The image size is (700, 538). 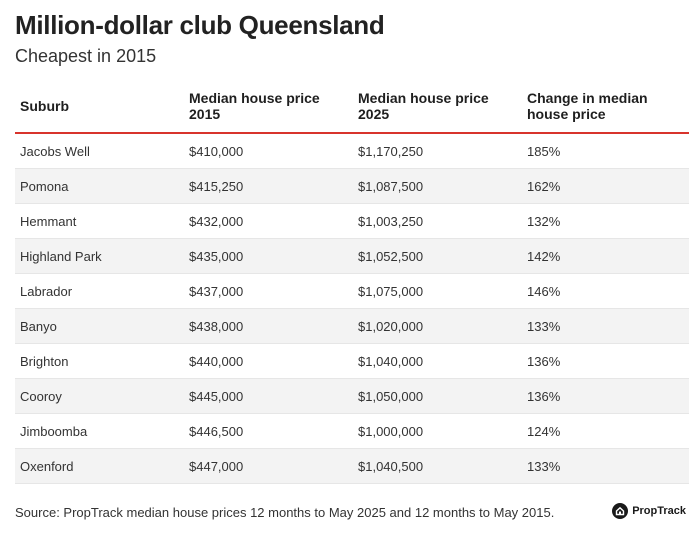 What do you see at coordinates (61, 256) in the screenshot?
I see `cell-suburb: Highland Park` at bounding box center [61, 256].